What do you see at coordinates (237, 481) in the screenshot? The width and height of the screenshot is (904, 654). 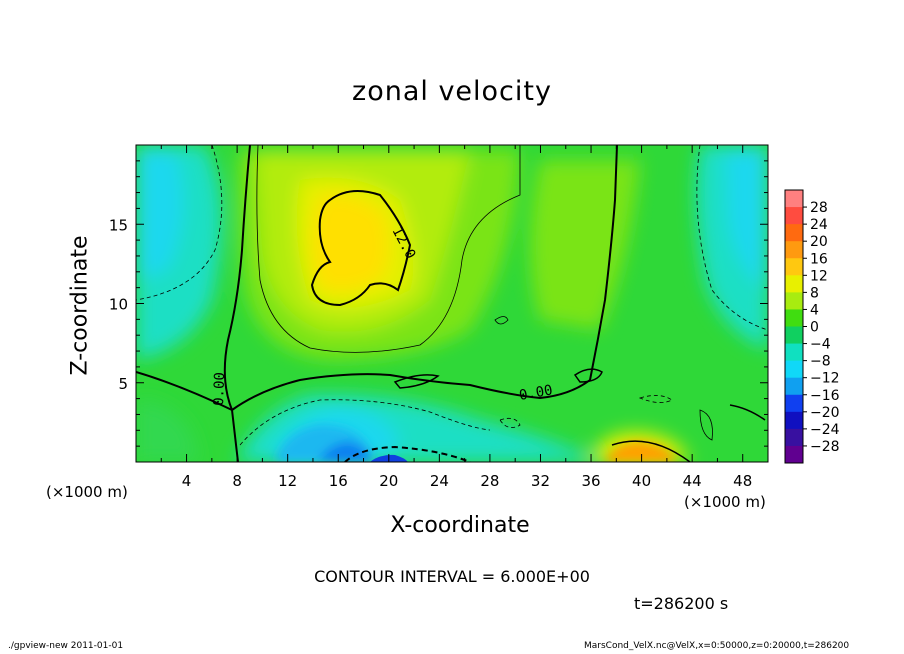 I see `x-tick-label: 8` at bounding box center [237, 481].